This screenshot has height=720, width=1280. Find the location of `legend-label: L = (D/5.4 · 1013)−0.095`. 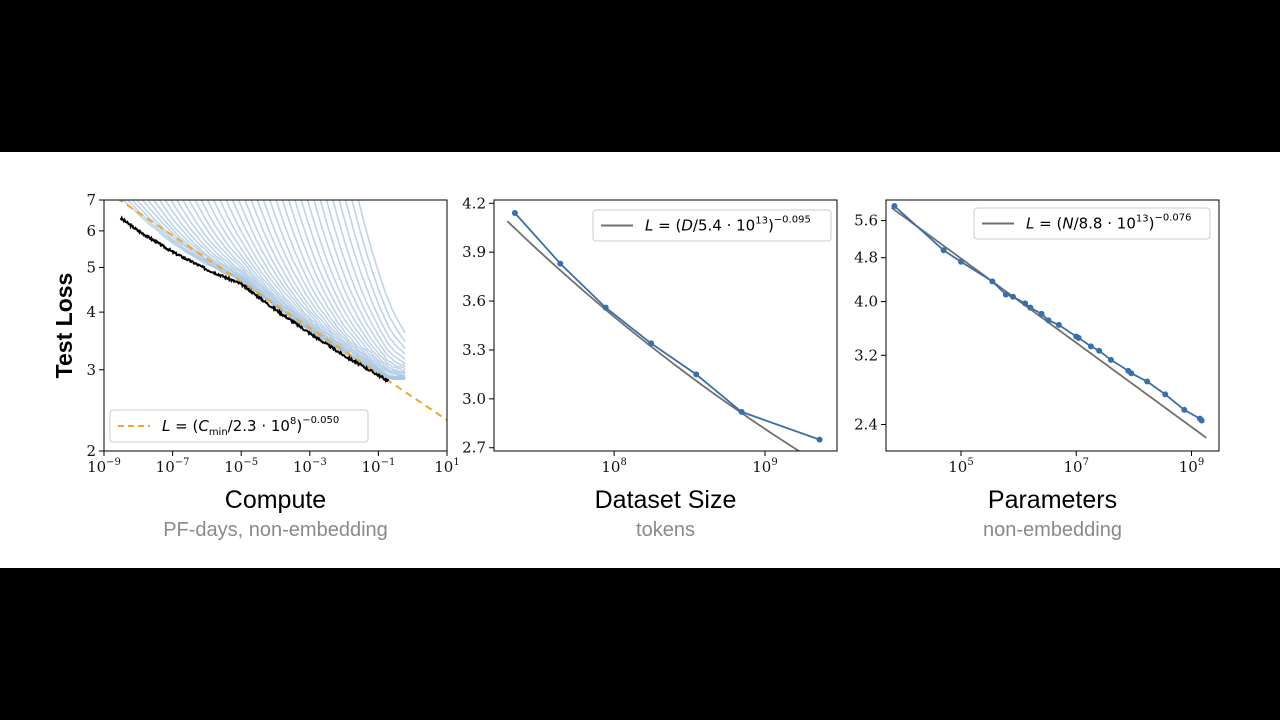

legend-label: L = (D/5.4 · 1013)−0.095 is located at coordinates (728, 225).